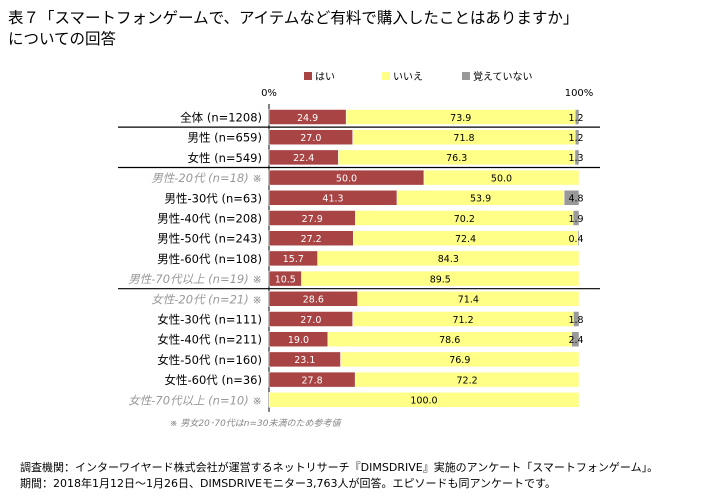 The height and width of the screenshot is (499, 710). I want to click on legend-label: いいえ, so click(408, 77).